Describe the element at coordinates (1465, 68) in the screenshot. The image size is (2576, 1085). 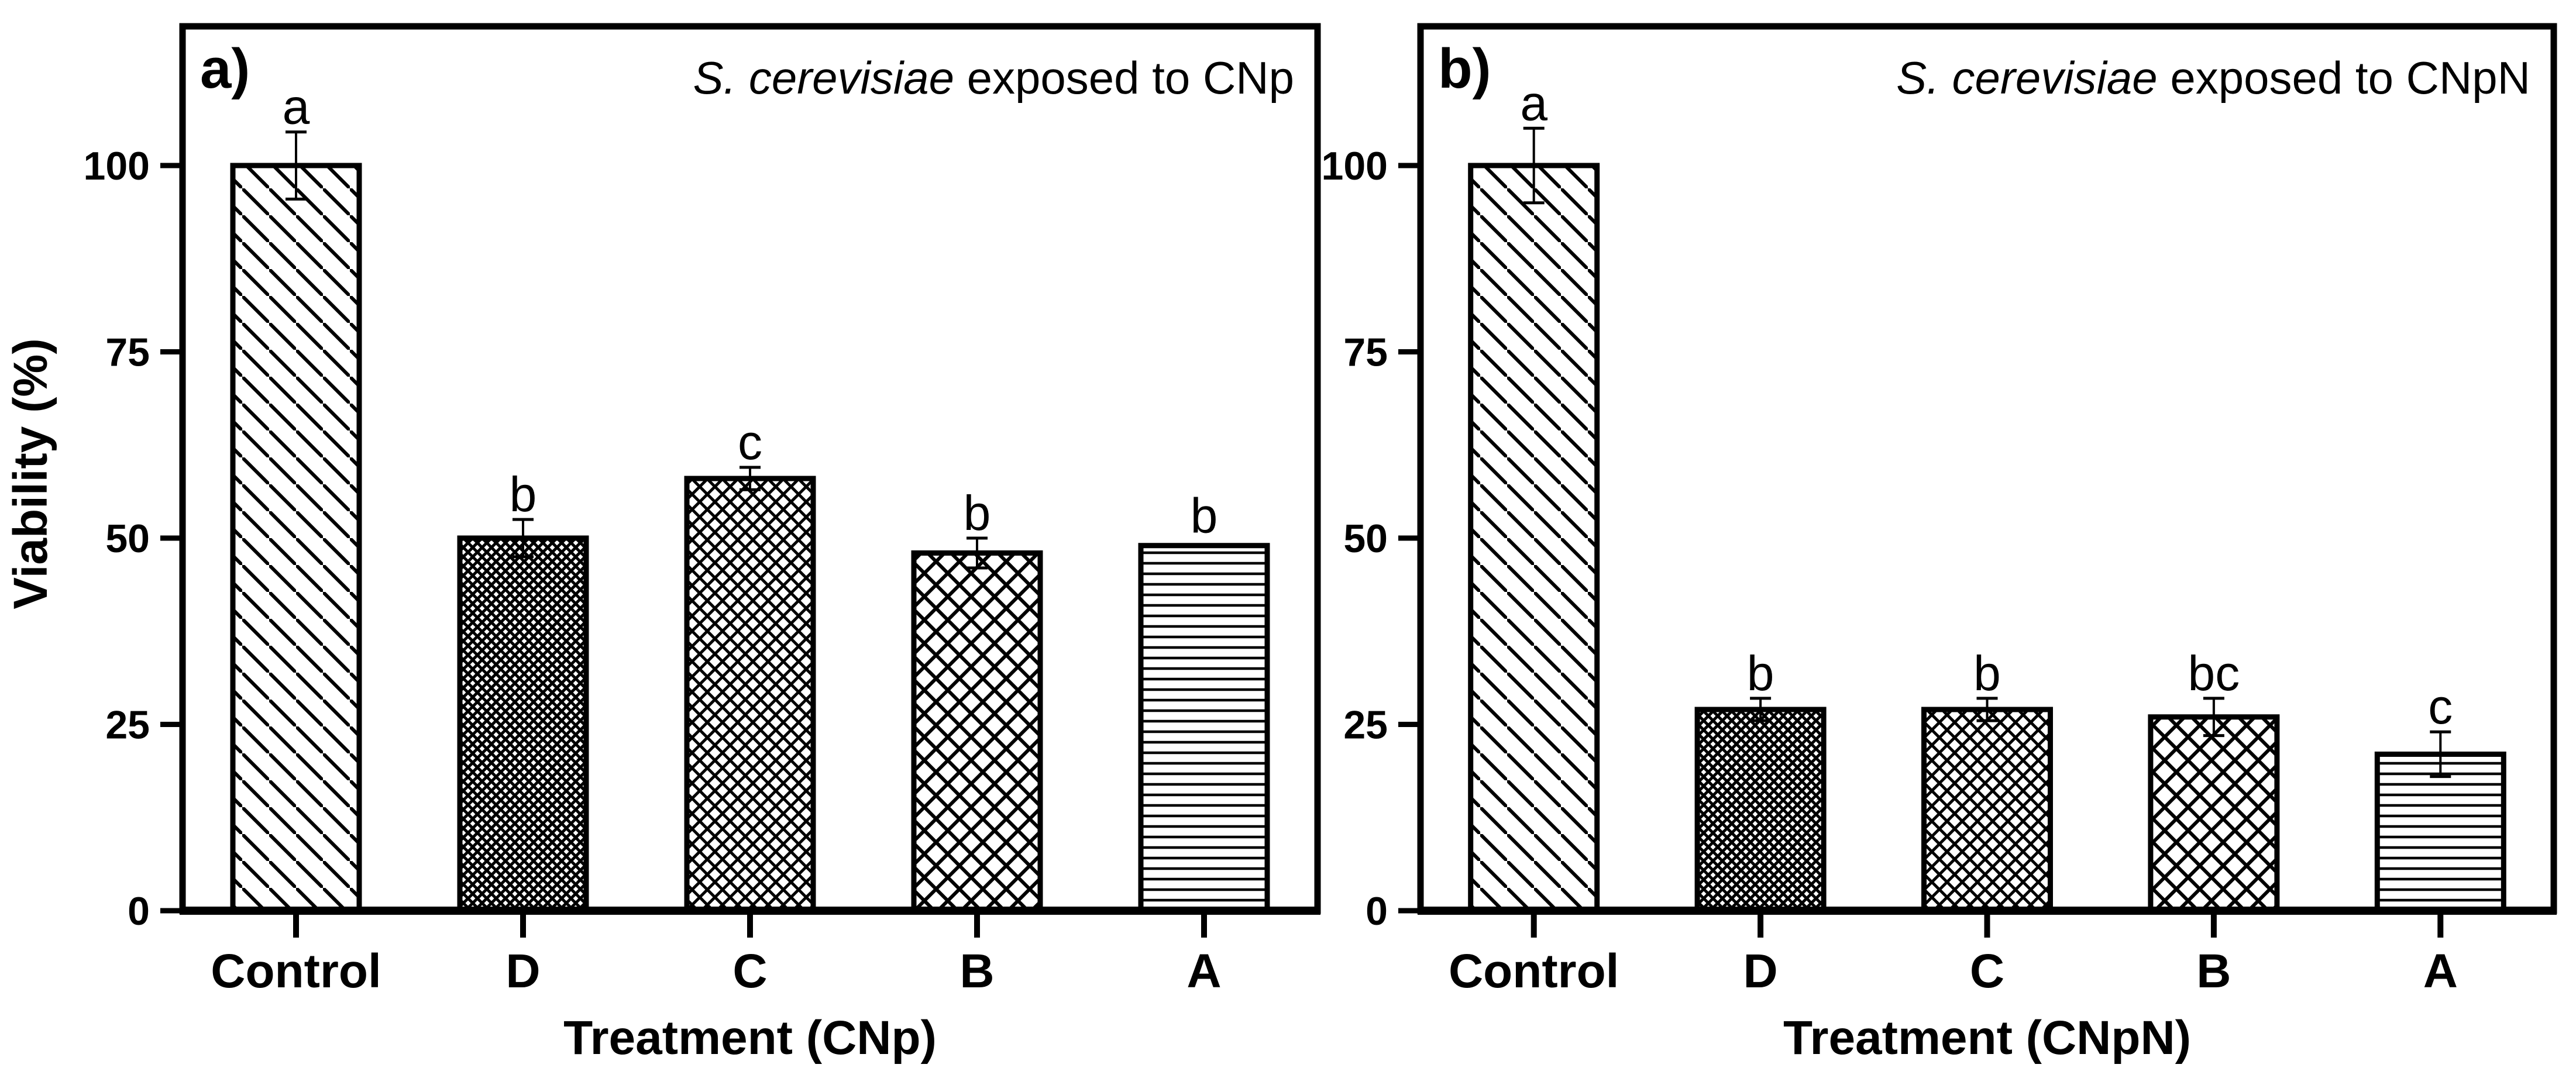
I see `panel-label: b)` at that location.